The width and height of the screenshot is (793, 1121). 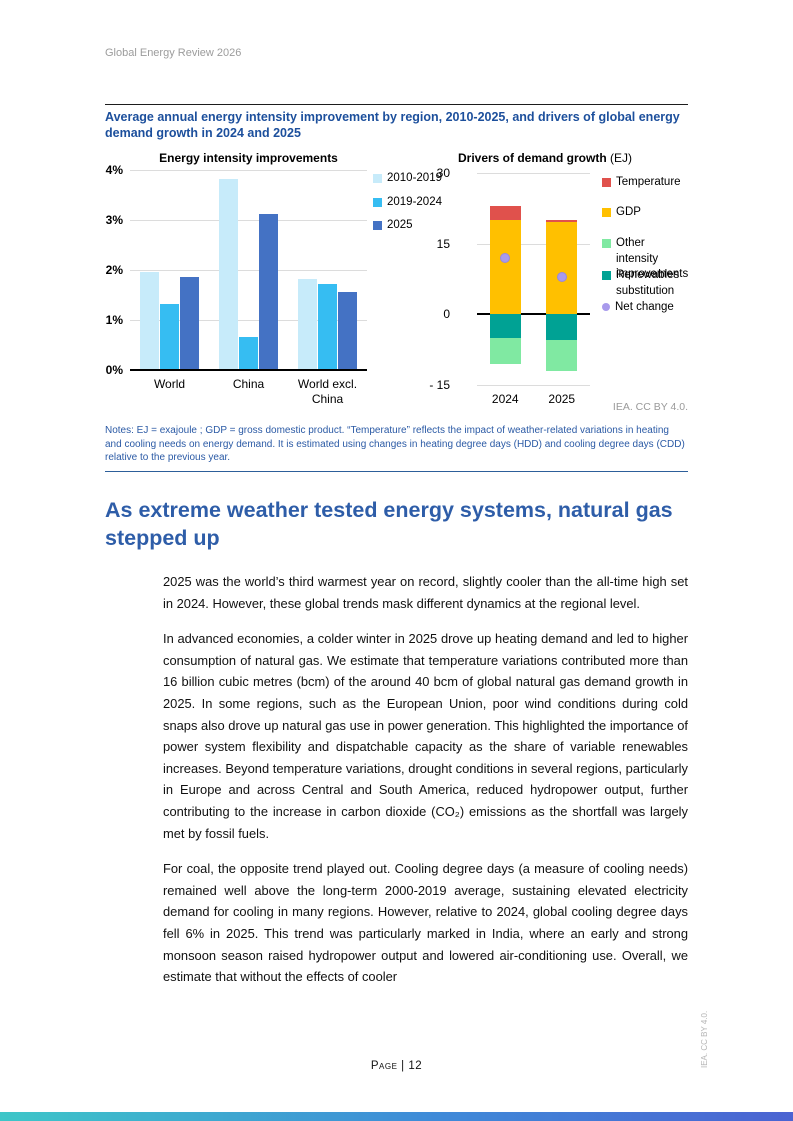 I want to click on legend-item: Temperature, so click(x=641, y=183).